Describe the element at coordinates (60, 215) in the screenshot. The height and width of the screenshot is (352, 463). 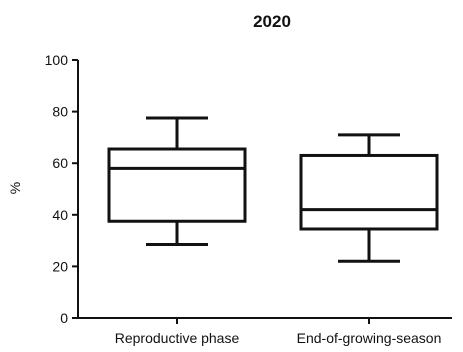
I see `y-tick-label: 40` at that location.